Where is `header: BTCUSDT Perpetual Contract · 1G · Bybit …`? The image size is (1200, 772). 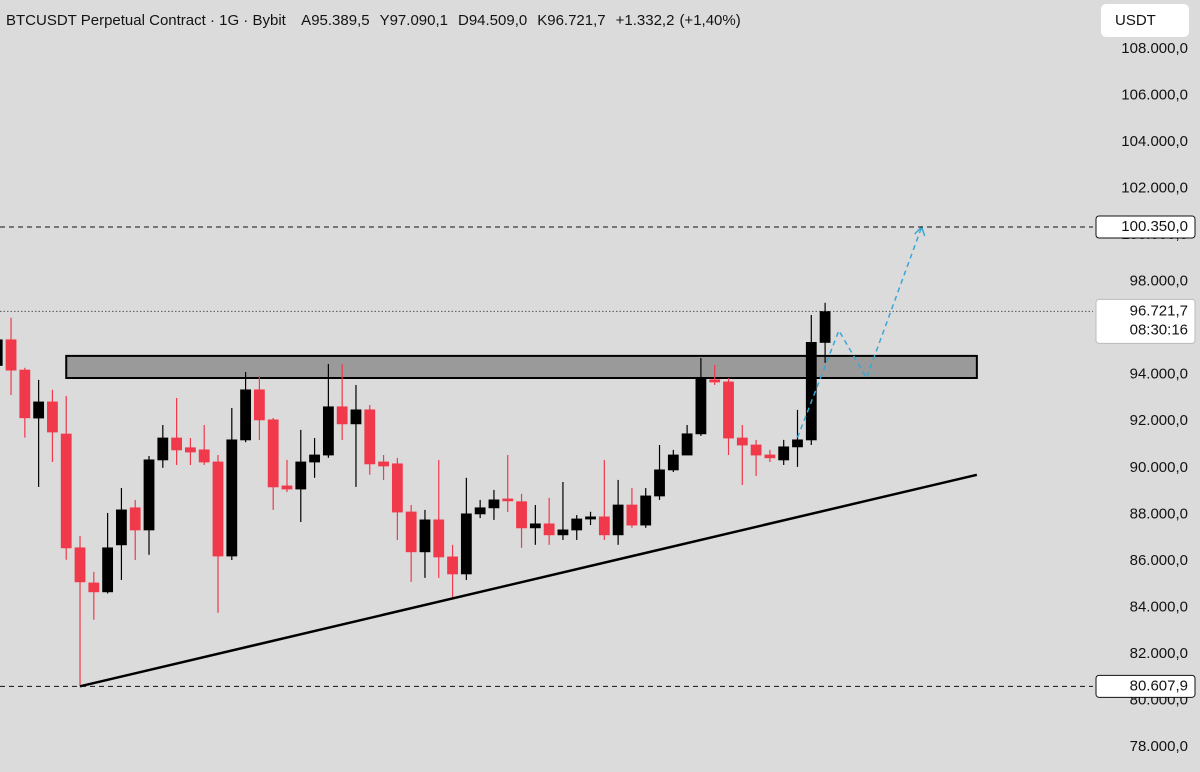 header: BTCUSDT Perpetual Contract · 1G · Bybit … is located at coordinates (373, 20).